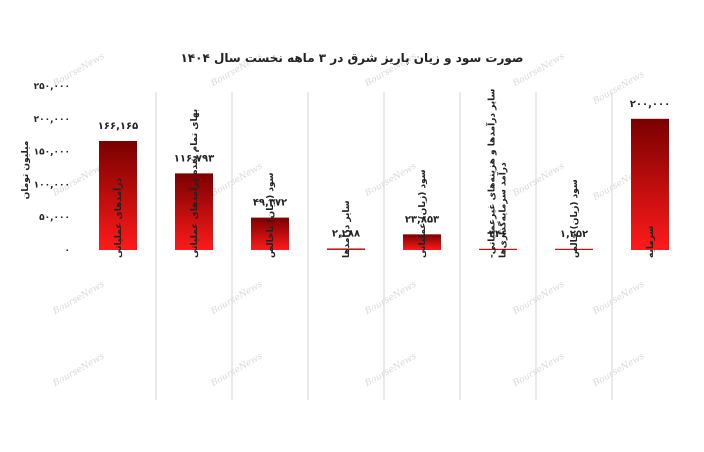 The height and width of the screenshot is (452, 704). I want to click on y-tick-label: ۲۵۰,۰۰۰, so click(52, 87).